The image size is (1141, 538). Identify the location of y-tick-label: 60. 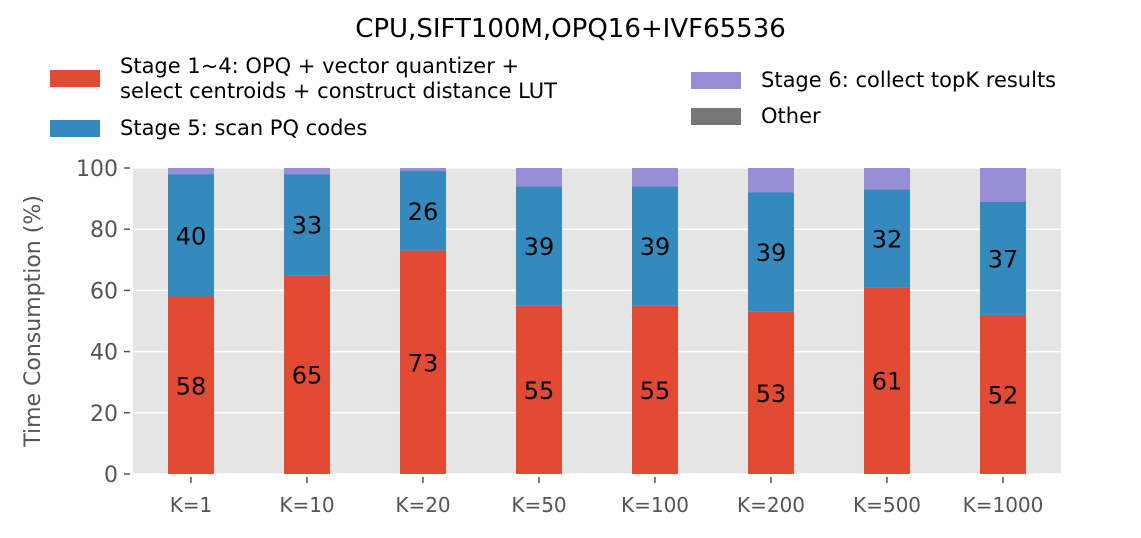
(104, 291).